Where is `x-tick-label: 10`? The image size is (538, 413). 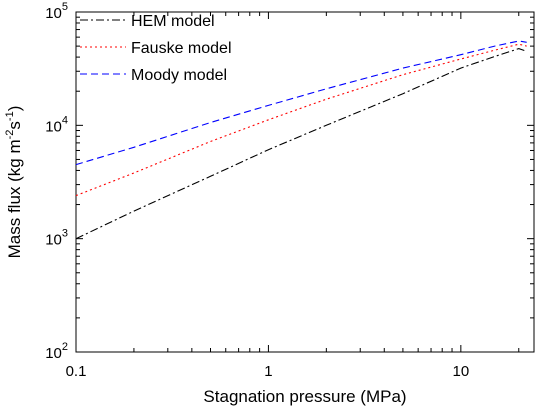
x-tick-label: 10 is located at coordinates (460, 371).